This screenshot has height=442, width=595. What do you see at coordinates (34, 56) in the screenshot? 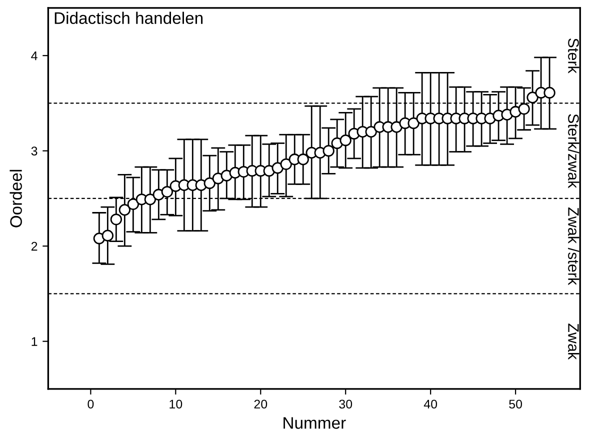
I see `y-tick-label: 4` at bounding box center [34, 56].